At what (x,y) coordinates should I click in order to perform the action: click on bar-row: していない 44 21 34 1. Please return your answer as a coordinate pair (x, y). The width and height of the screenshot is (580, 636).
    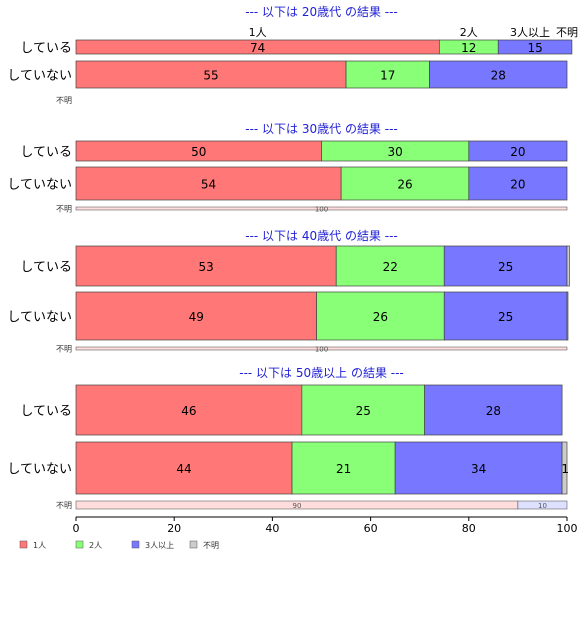
    Looking at the image, I should click on (288, 468).